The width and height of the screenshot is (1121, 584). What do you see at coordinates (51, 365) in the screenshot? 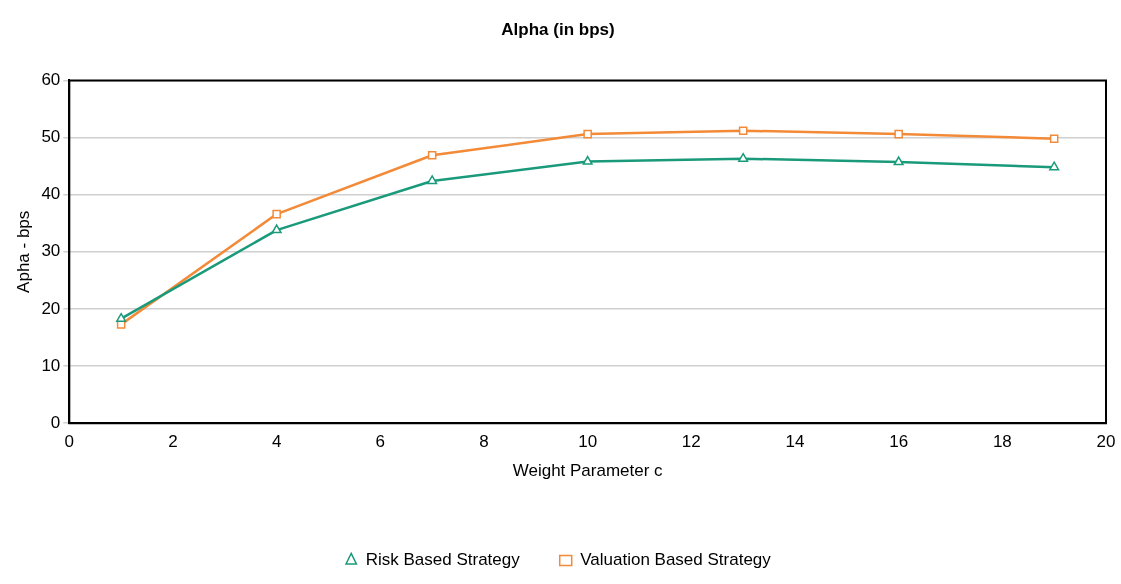
I see `y-tick-label: 10` at bounding box center [51, 365].